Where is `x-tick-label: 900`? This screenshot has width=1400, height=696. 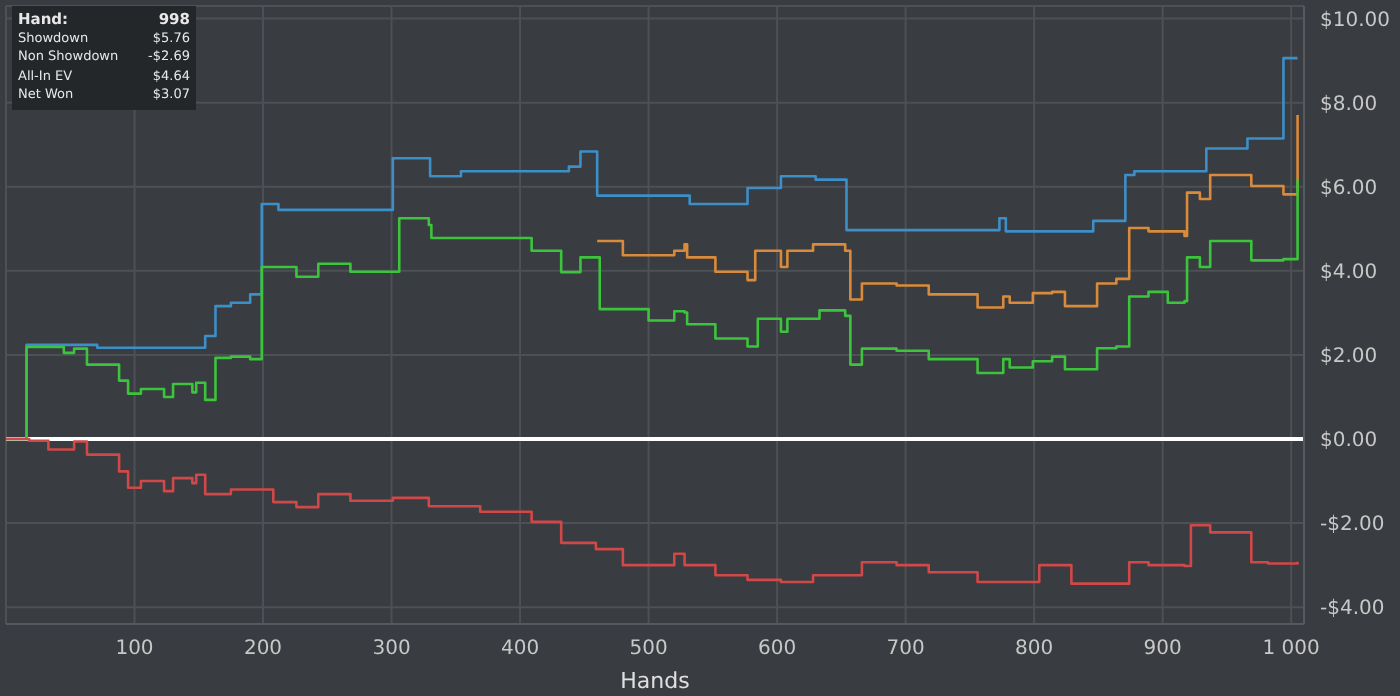
x-tick-label: 900 is located at coordinates (1162, 649).